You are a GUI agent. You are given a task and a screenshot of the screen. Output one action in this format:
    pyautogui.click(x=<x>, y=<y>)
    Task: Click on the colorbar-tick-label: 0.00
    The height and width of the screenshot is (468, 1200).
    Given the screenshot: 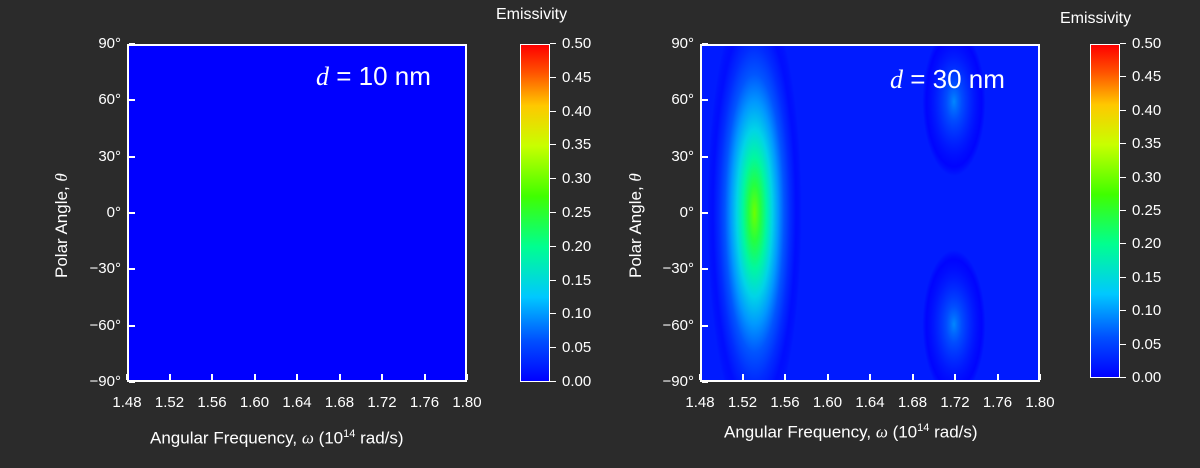 What is the action you would take?
    pyautogui.click(x=577, y=381)
    